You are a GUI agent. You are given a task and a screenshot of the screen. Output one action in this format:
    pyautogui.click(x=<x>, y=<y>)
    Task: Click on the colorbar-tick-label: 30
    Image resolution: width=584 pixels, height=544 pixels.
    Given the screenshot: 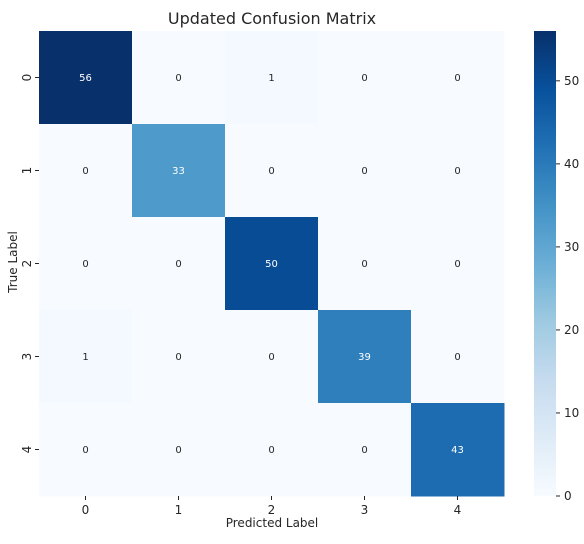 What is the action you would take?
    pyautogui.click(x=571, y=247)
    